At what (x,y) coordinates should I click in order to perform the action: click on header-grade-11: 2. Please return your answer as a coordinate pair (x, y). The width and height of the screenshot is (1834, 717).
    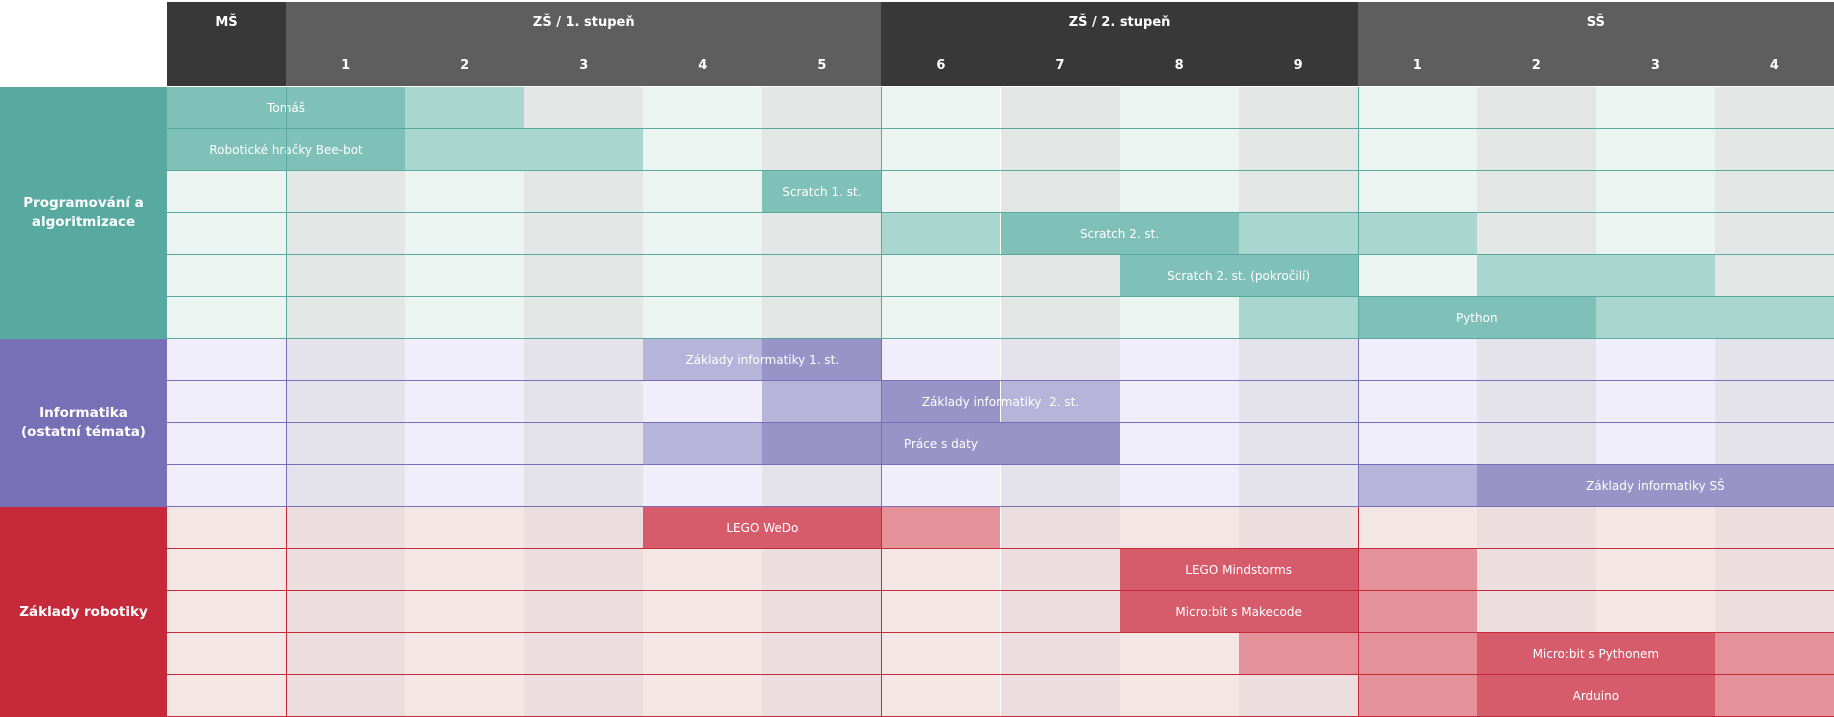
    Looking at the image, I should click on (1536, 65).